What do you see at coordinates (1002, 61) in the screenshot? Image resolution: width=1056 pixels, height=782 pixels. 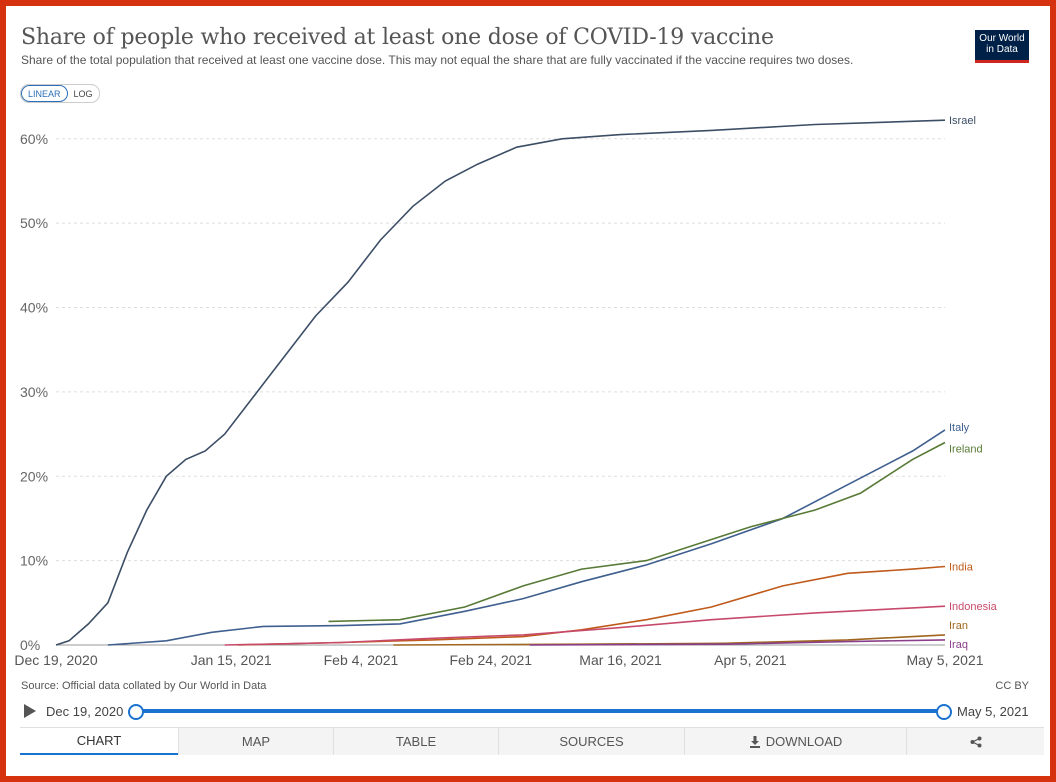 I see `logo-underline` at bounding box center [1002, 61].